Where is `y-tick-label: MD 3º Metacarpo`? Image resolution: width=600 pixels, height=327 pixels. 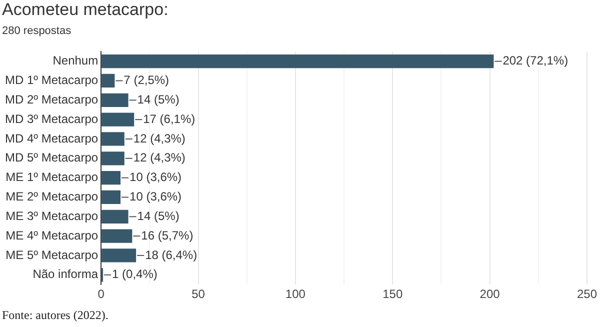 y-tick-label: MD 3º Metacarpo is located at coordinates (51, 119).